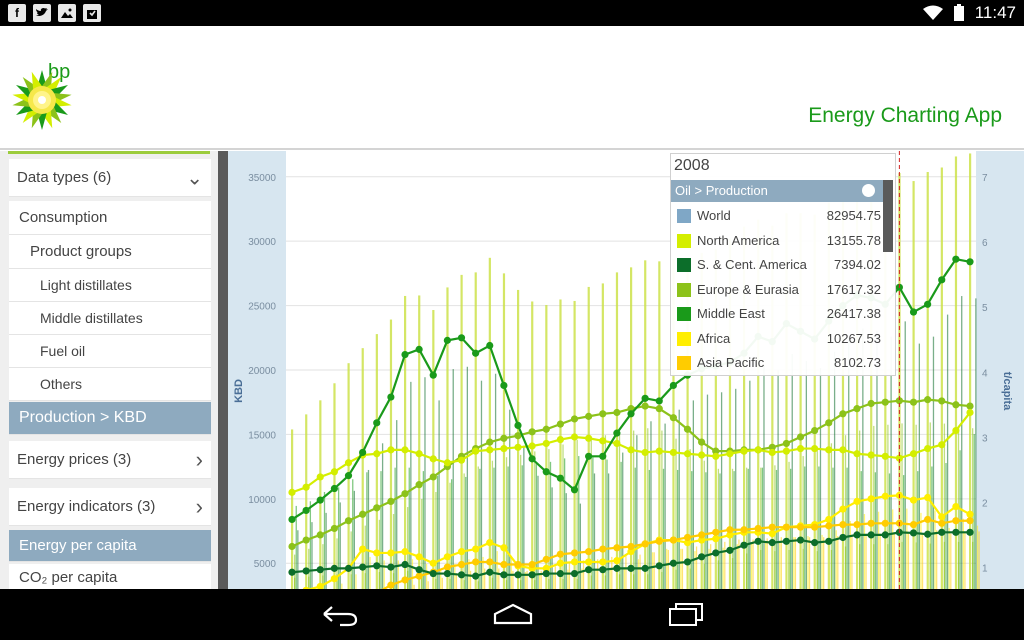 This screenshot has width=1024, height=640. Describe the element at coordinates (262, 371) in the screenshot. I see `y-tick-label: 20000` at that location.